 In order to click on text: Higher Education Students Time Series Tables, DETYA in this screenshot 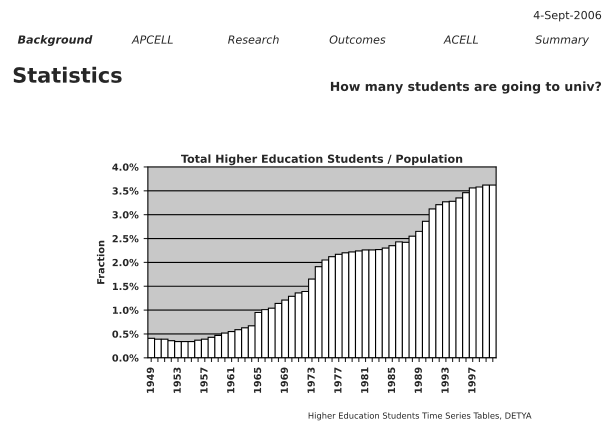, I will do `click(420, 416)`.